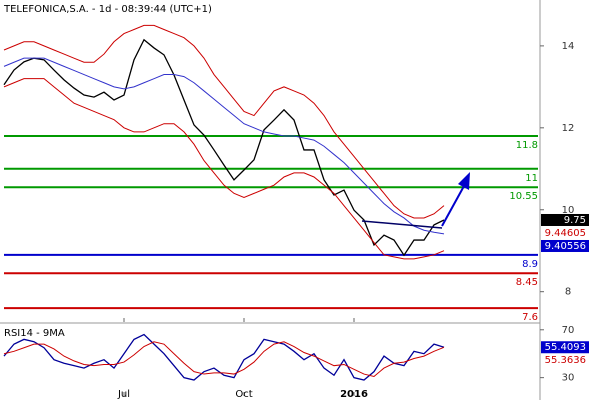 This screenshot has height=400, width=590. Describe the element at coordinates (531, 178) in the screenshot. I see `level-label: 11` at that location.